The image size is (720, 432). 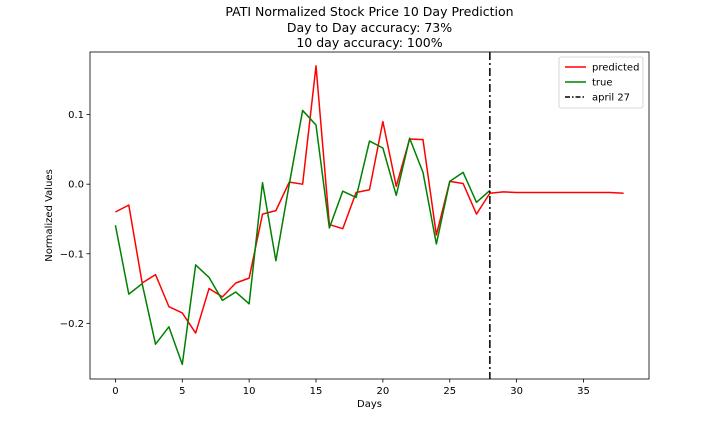 What do you see at coordinates (316, 391) in the screenshot?
I see `x-tick-label: 15` at bounding box center [316, 391].